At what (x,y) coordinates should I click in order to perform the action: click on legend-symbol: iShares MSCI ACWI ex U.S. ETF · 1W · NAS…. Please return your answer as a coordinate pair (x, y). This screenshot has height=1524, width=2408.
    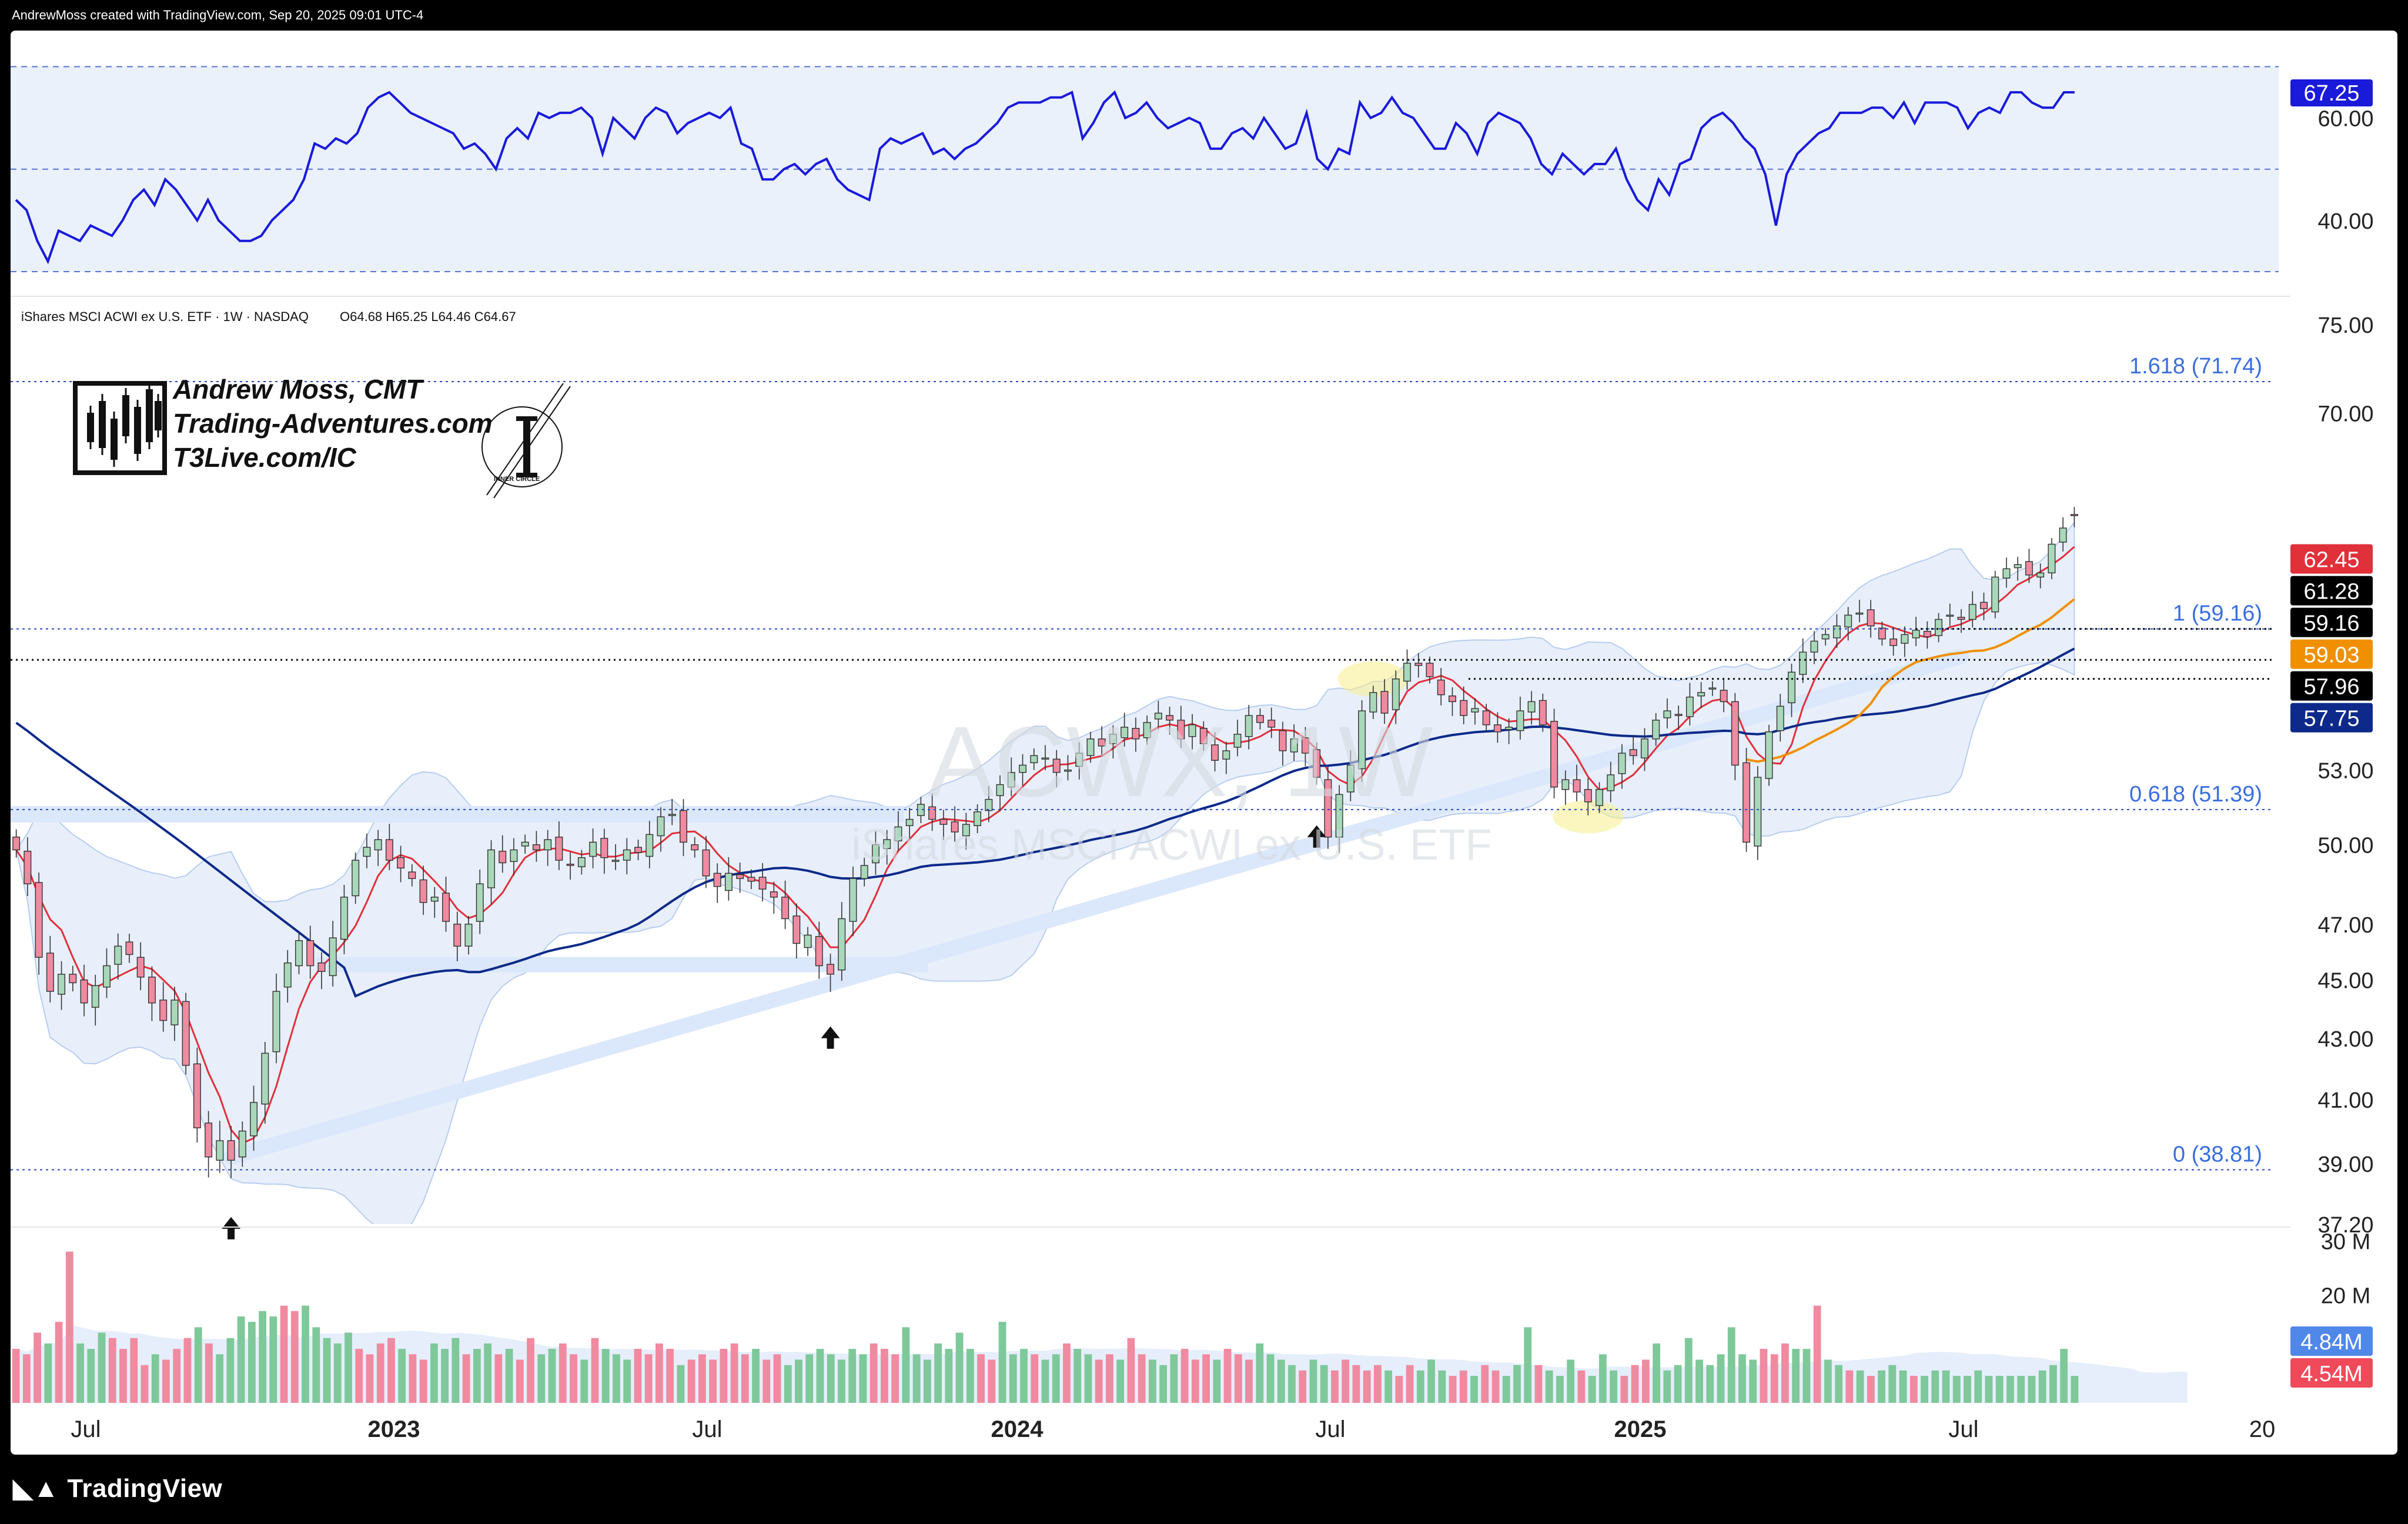
    Looking at the image, I should click on (165, 316).